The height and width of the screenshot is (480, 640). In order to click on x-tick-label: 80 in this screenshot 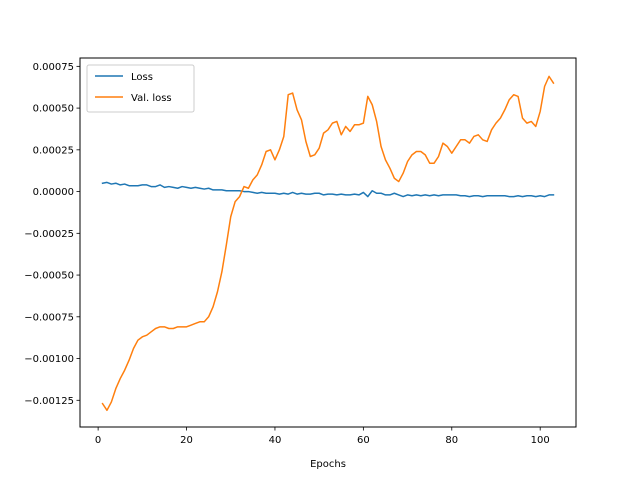, I will do `click(451, 440)`.